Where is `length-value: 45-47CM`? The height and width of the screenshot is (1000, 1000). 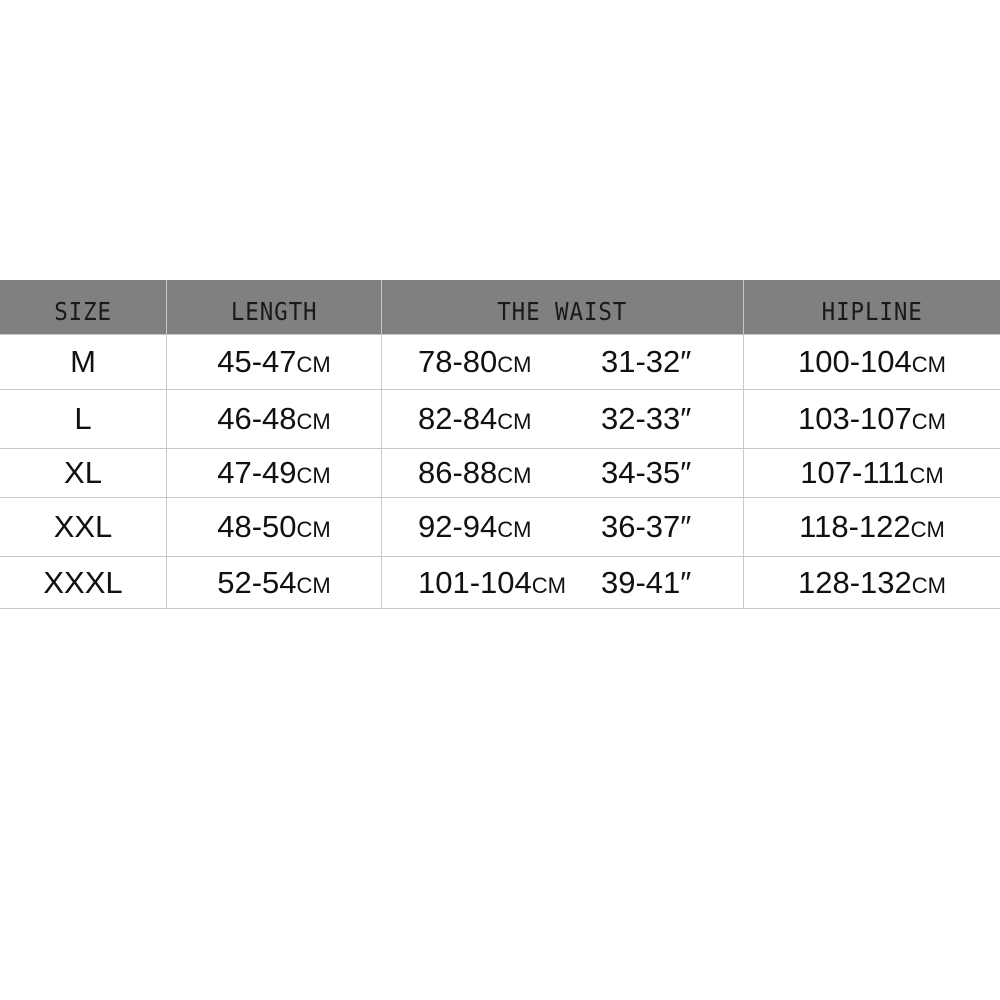 length-value: 45-47CM is located at coordinates (274, 362).